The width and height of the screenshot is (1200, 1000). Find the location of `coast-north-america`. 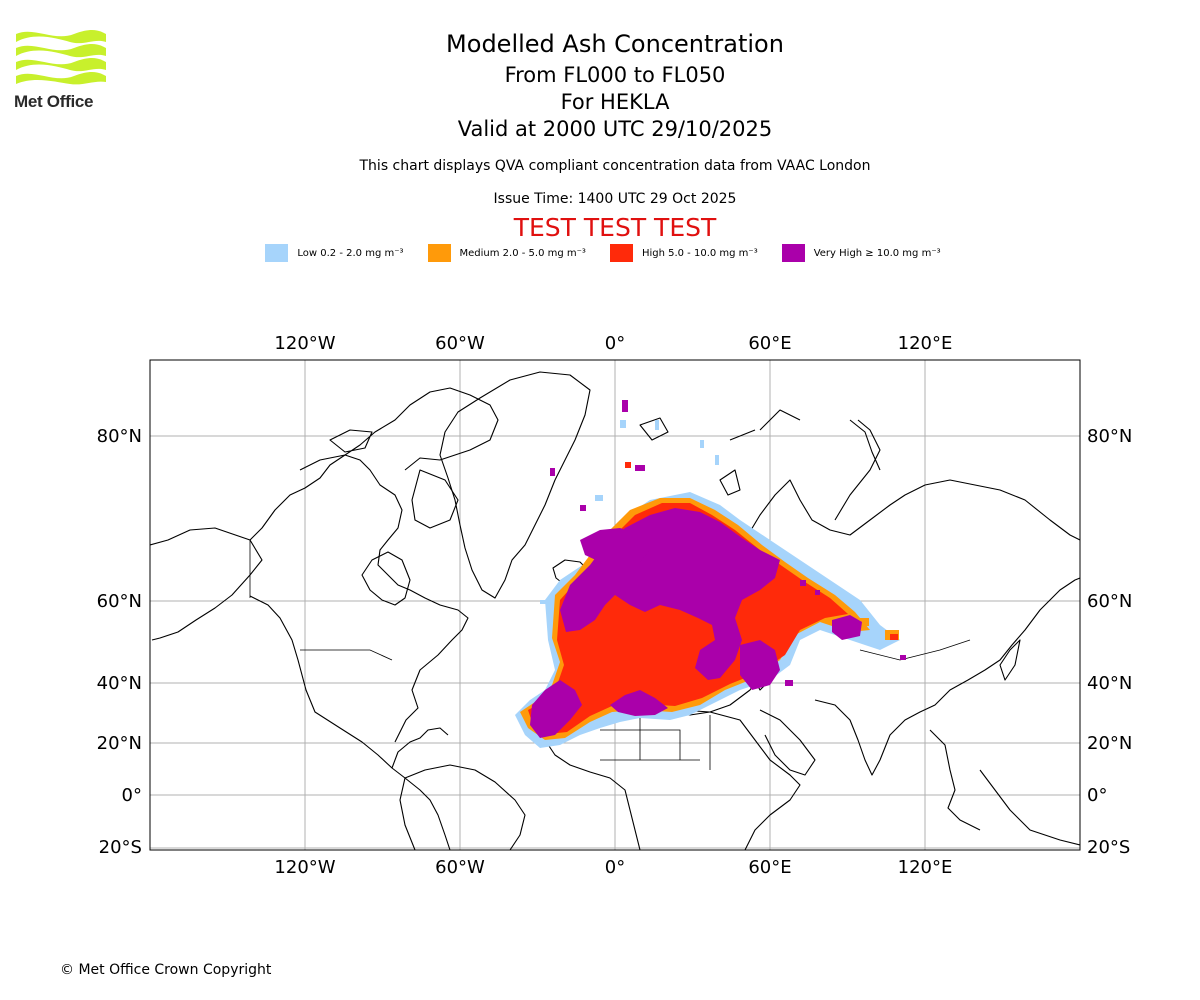

coast-north-america is located at coordinates (309, 652).